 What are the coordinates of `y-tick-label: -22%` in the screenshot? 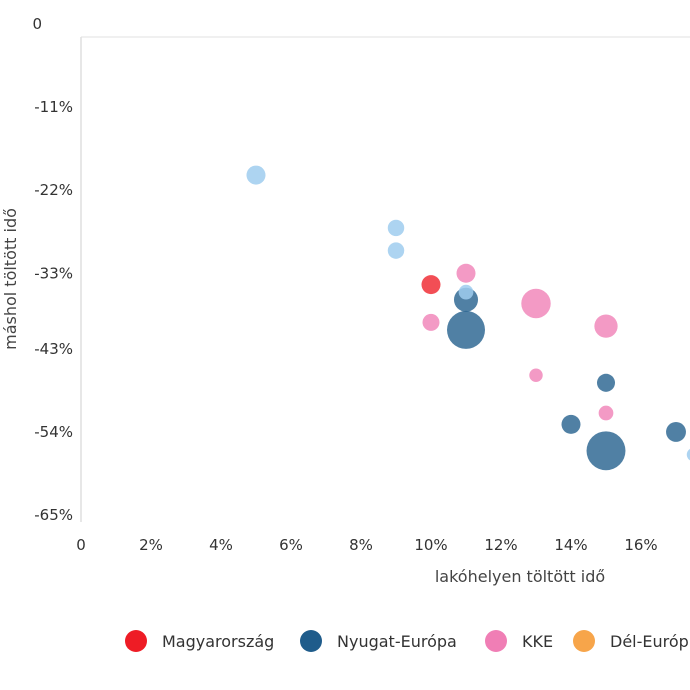 It's located at (53, 190).